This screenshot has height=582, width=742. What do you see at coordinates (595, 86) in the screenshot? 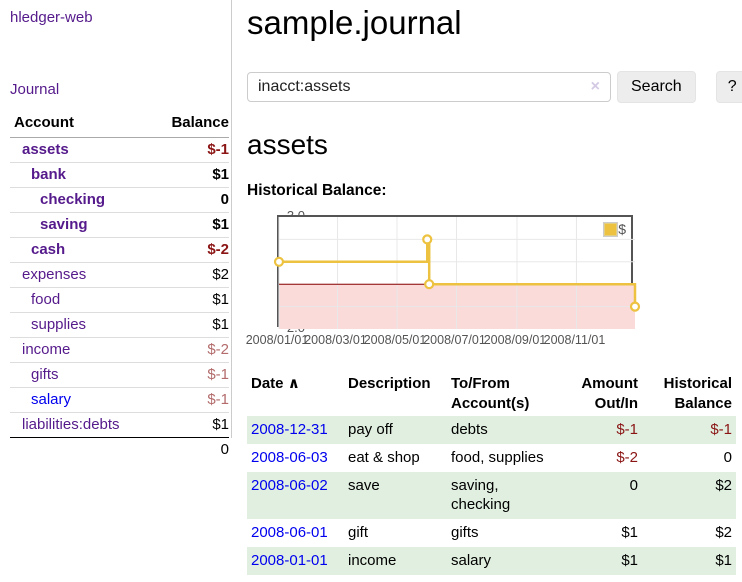
I see `clear-search-icon: ×` at bounding box center [595, 86].